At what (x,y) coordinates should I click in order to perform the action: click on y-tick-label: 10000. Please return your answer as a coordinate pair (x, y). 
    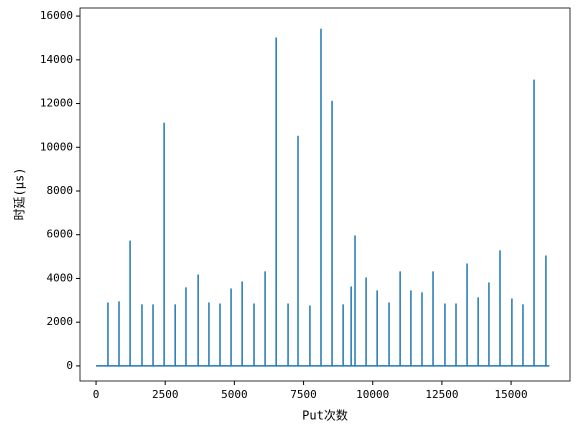
    Looking at the image, I should click on (56, 146).